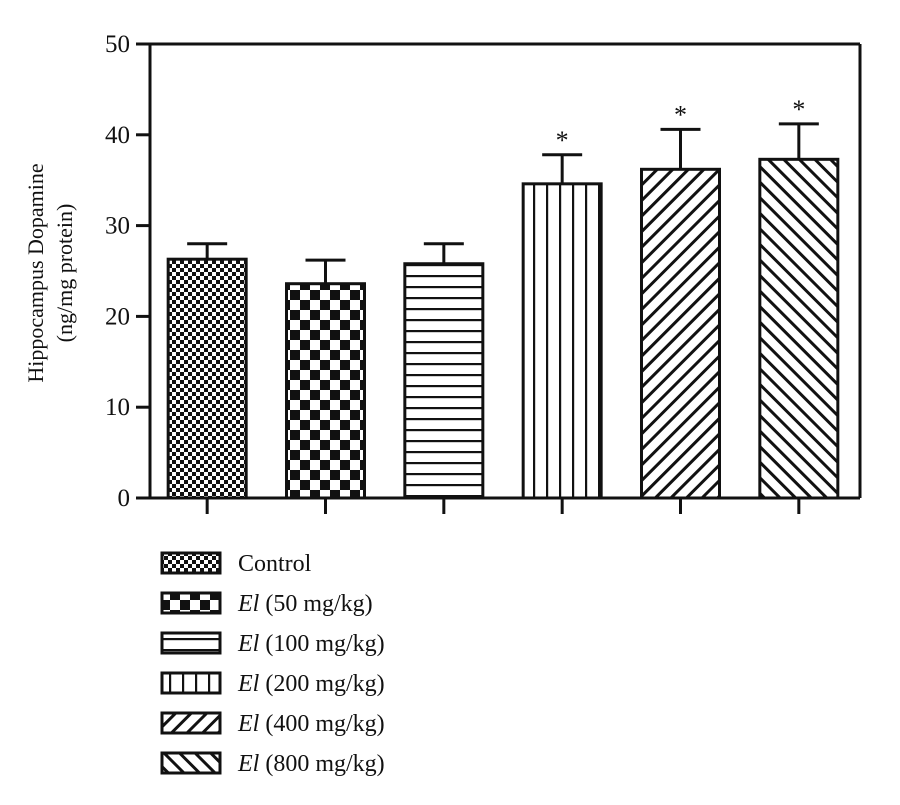 Image resolution: width=900 pixels, height=805 pixels. What do you see at coordinates (50, 272) in the screenshot?
I see `y-axis-title: Hippocampus Dopamine (ng/mg protein)` at bounding box center [50, 272].